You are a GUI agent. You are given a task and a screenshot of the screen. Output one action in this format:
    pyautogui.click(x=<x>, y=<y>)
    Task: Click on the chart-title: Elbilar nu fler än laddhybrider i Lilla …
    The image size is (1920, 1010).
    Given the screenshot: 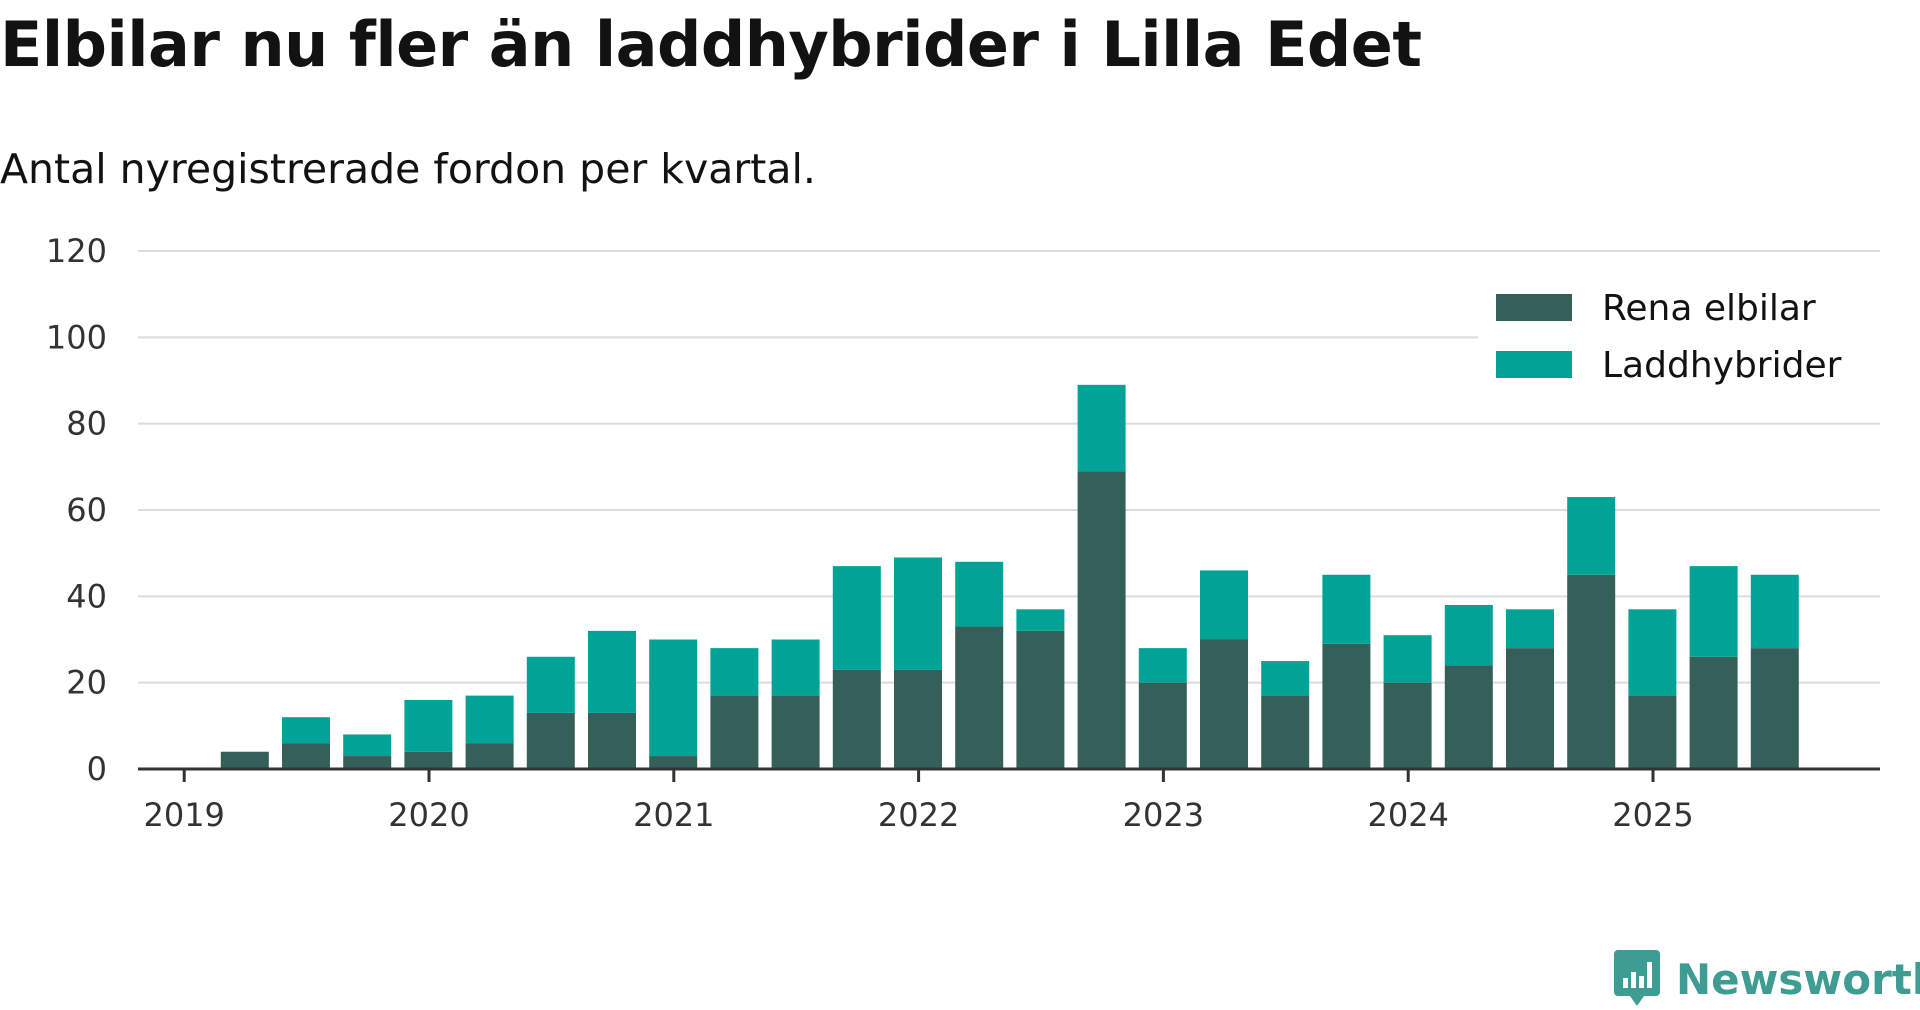 What is the action you would take?
    pyautogui.click(x=711, y=44)
    